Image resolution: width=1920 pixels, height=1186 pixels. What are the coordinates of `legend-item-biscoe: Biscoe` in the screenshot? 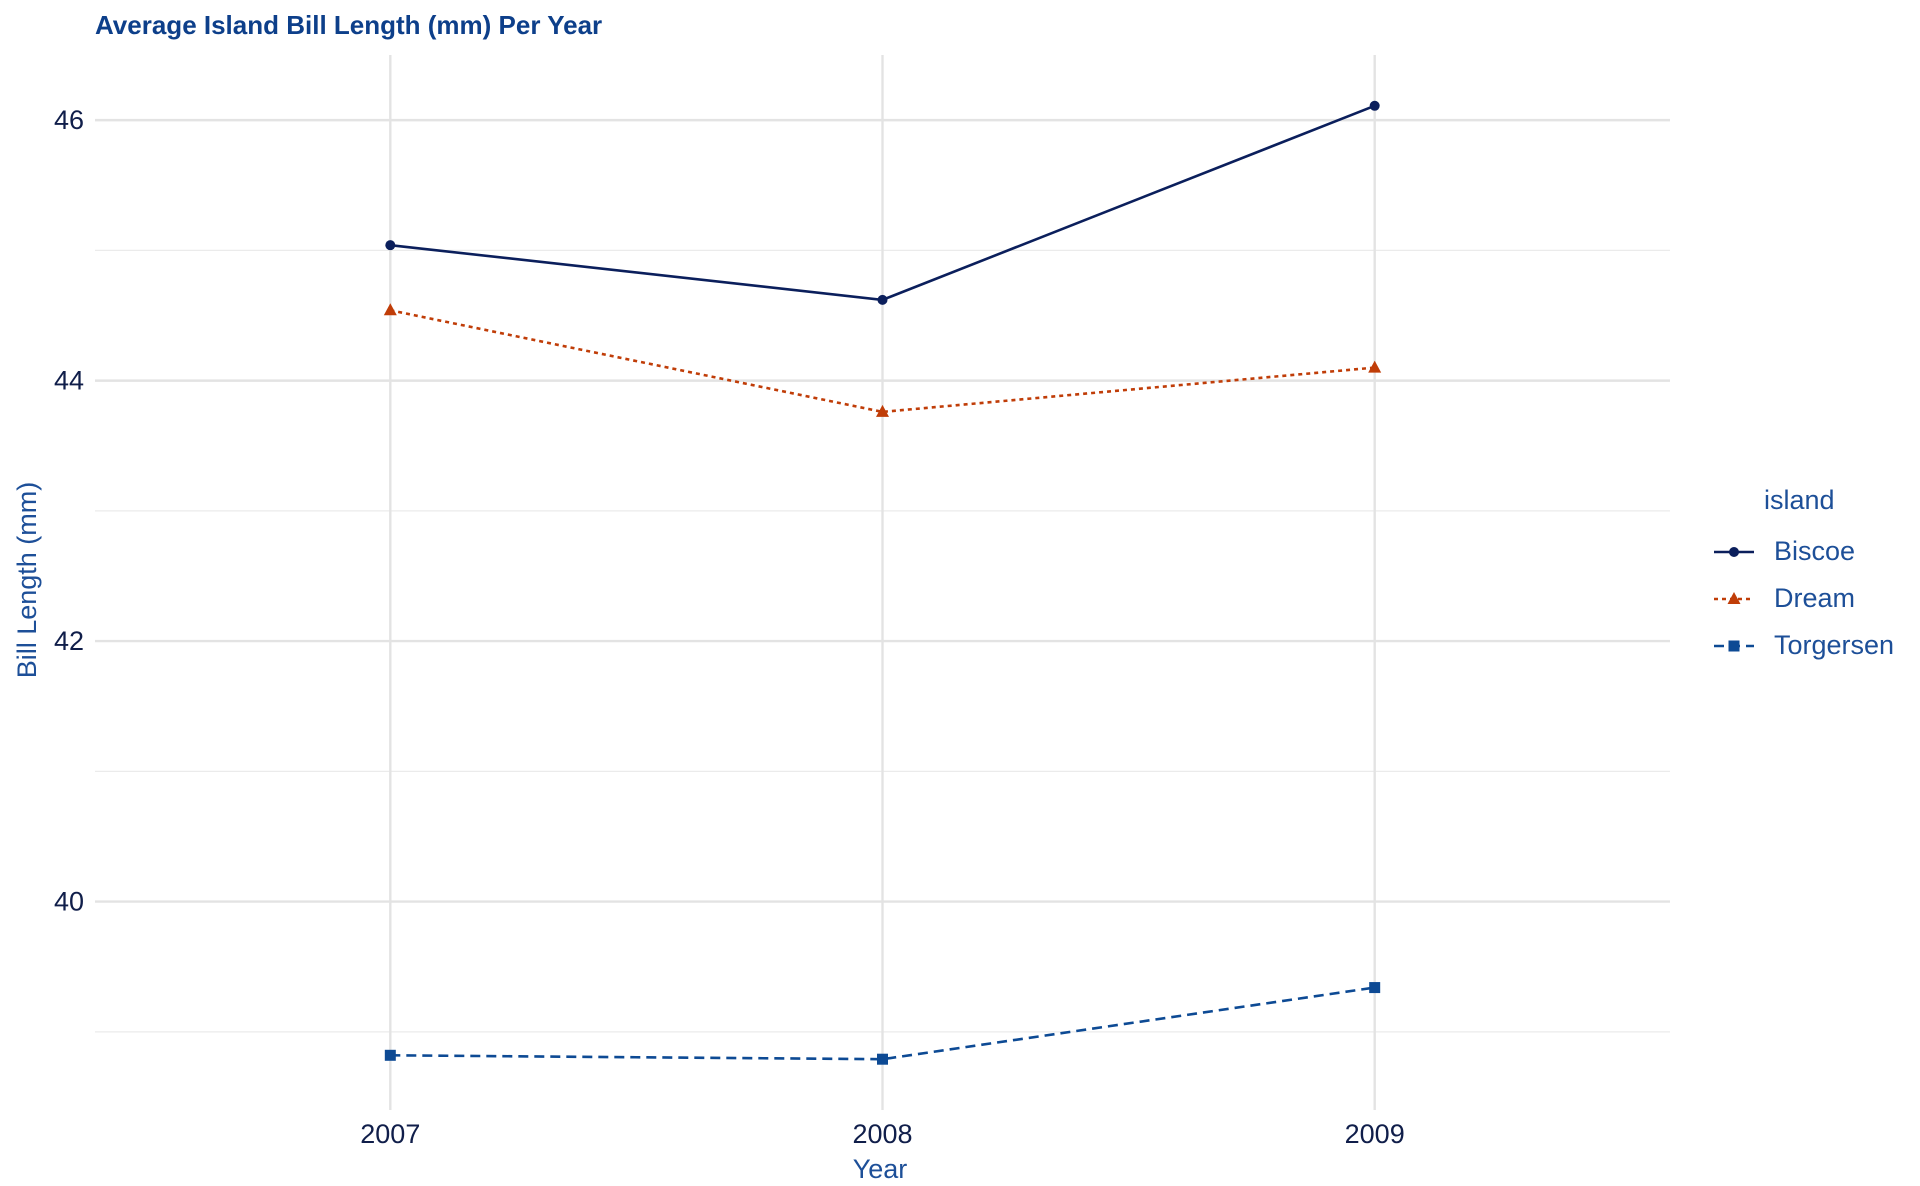 It's located at (1803, 551).